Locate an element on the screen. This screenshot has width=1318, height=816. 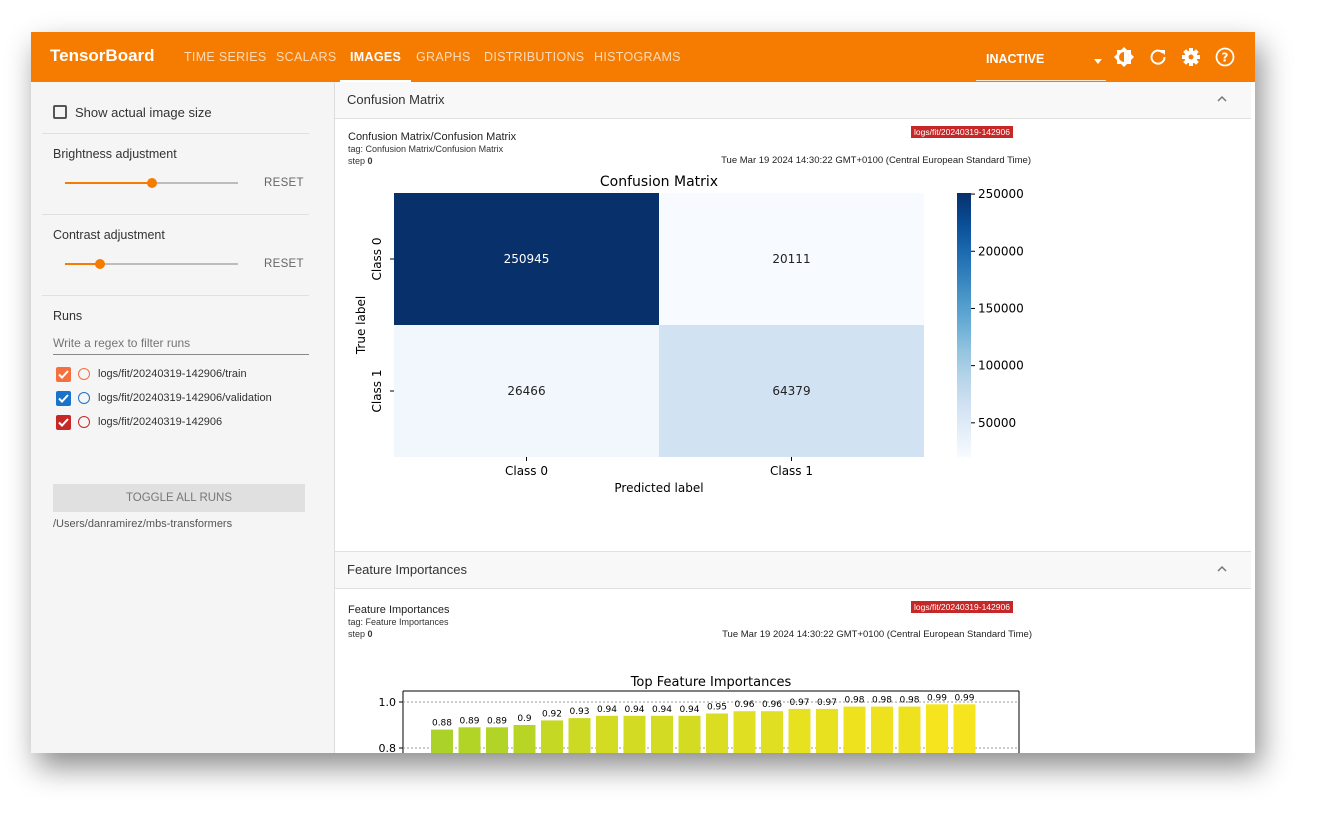
tab-graphs: GRAPHS is located at coordinates (443, 57).